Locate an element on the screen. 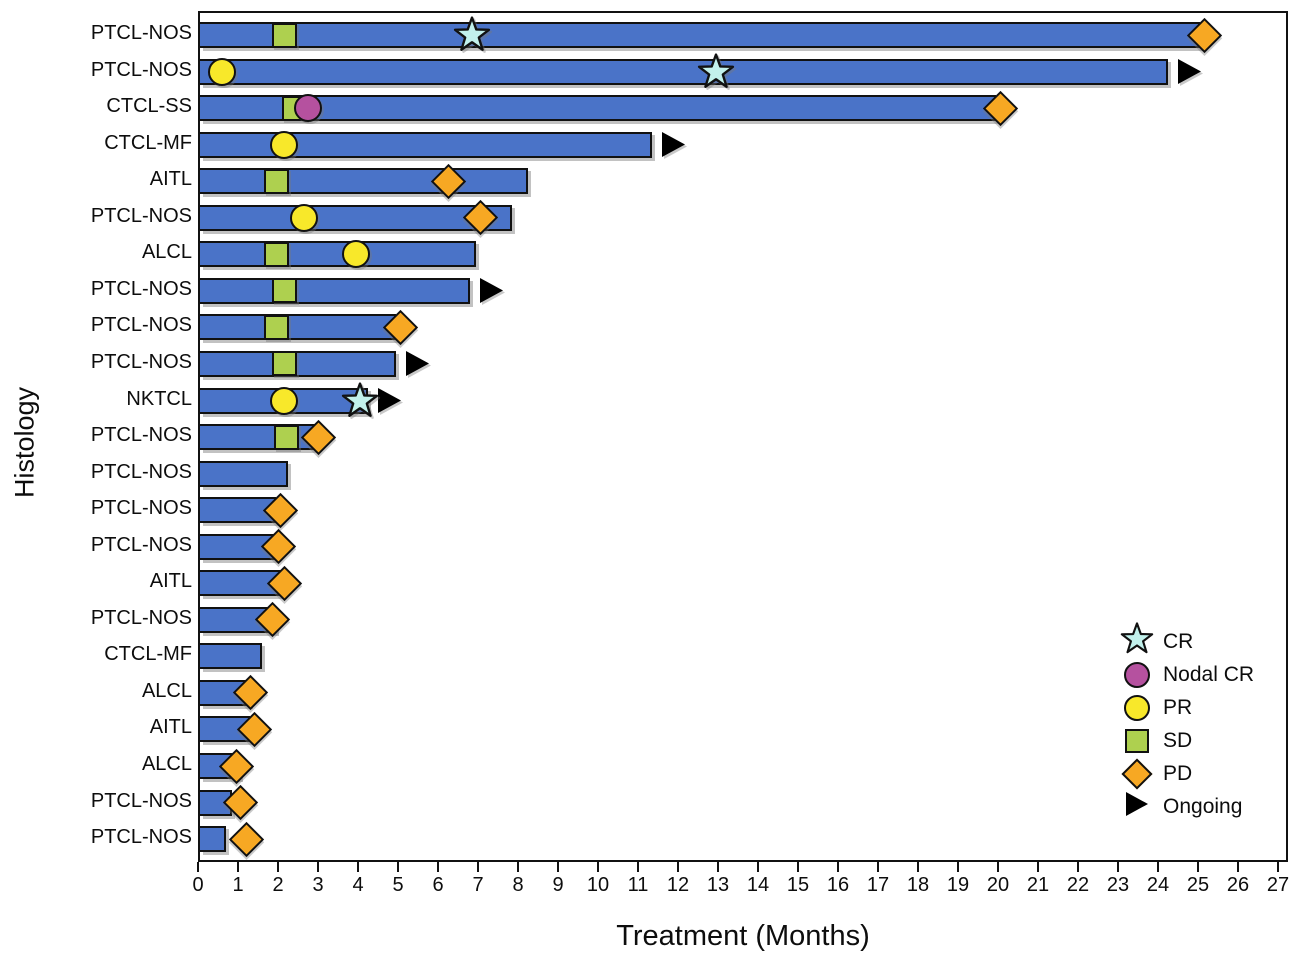  x-axis-tick-label: 23 is located at coordinates (1118, 885).